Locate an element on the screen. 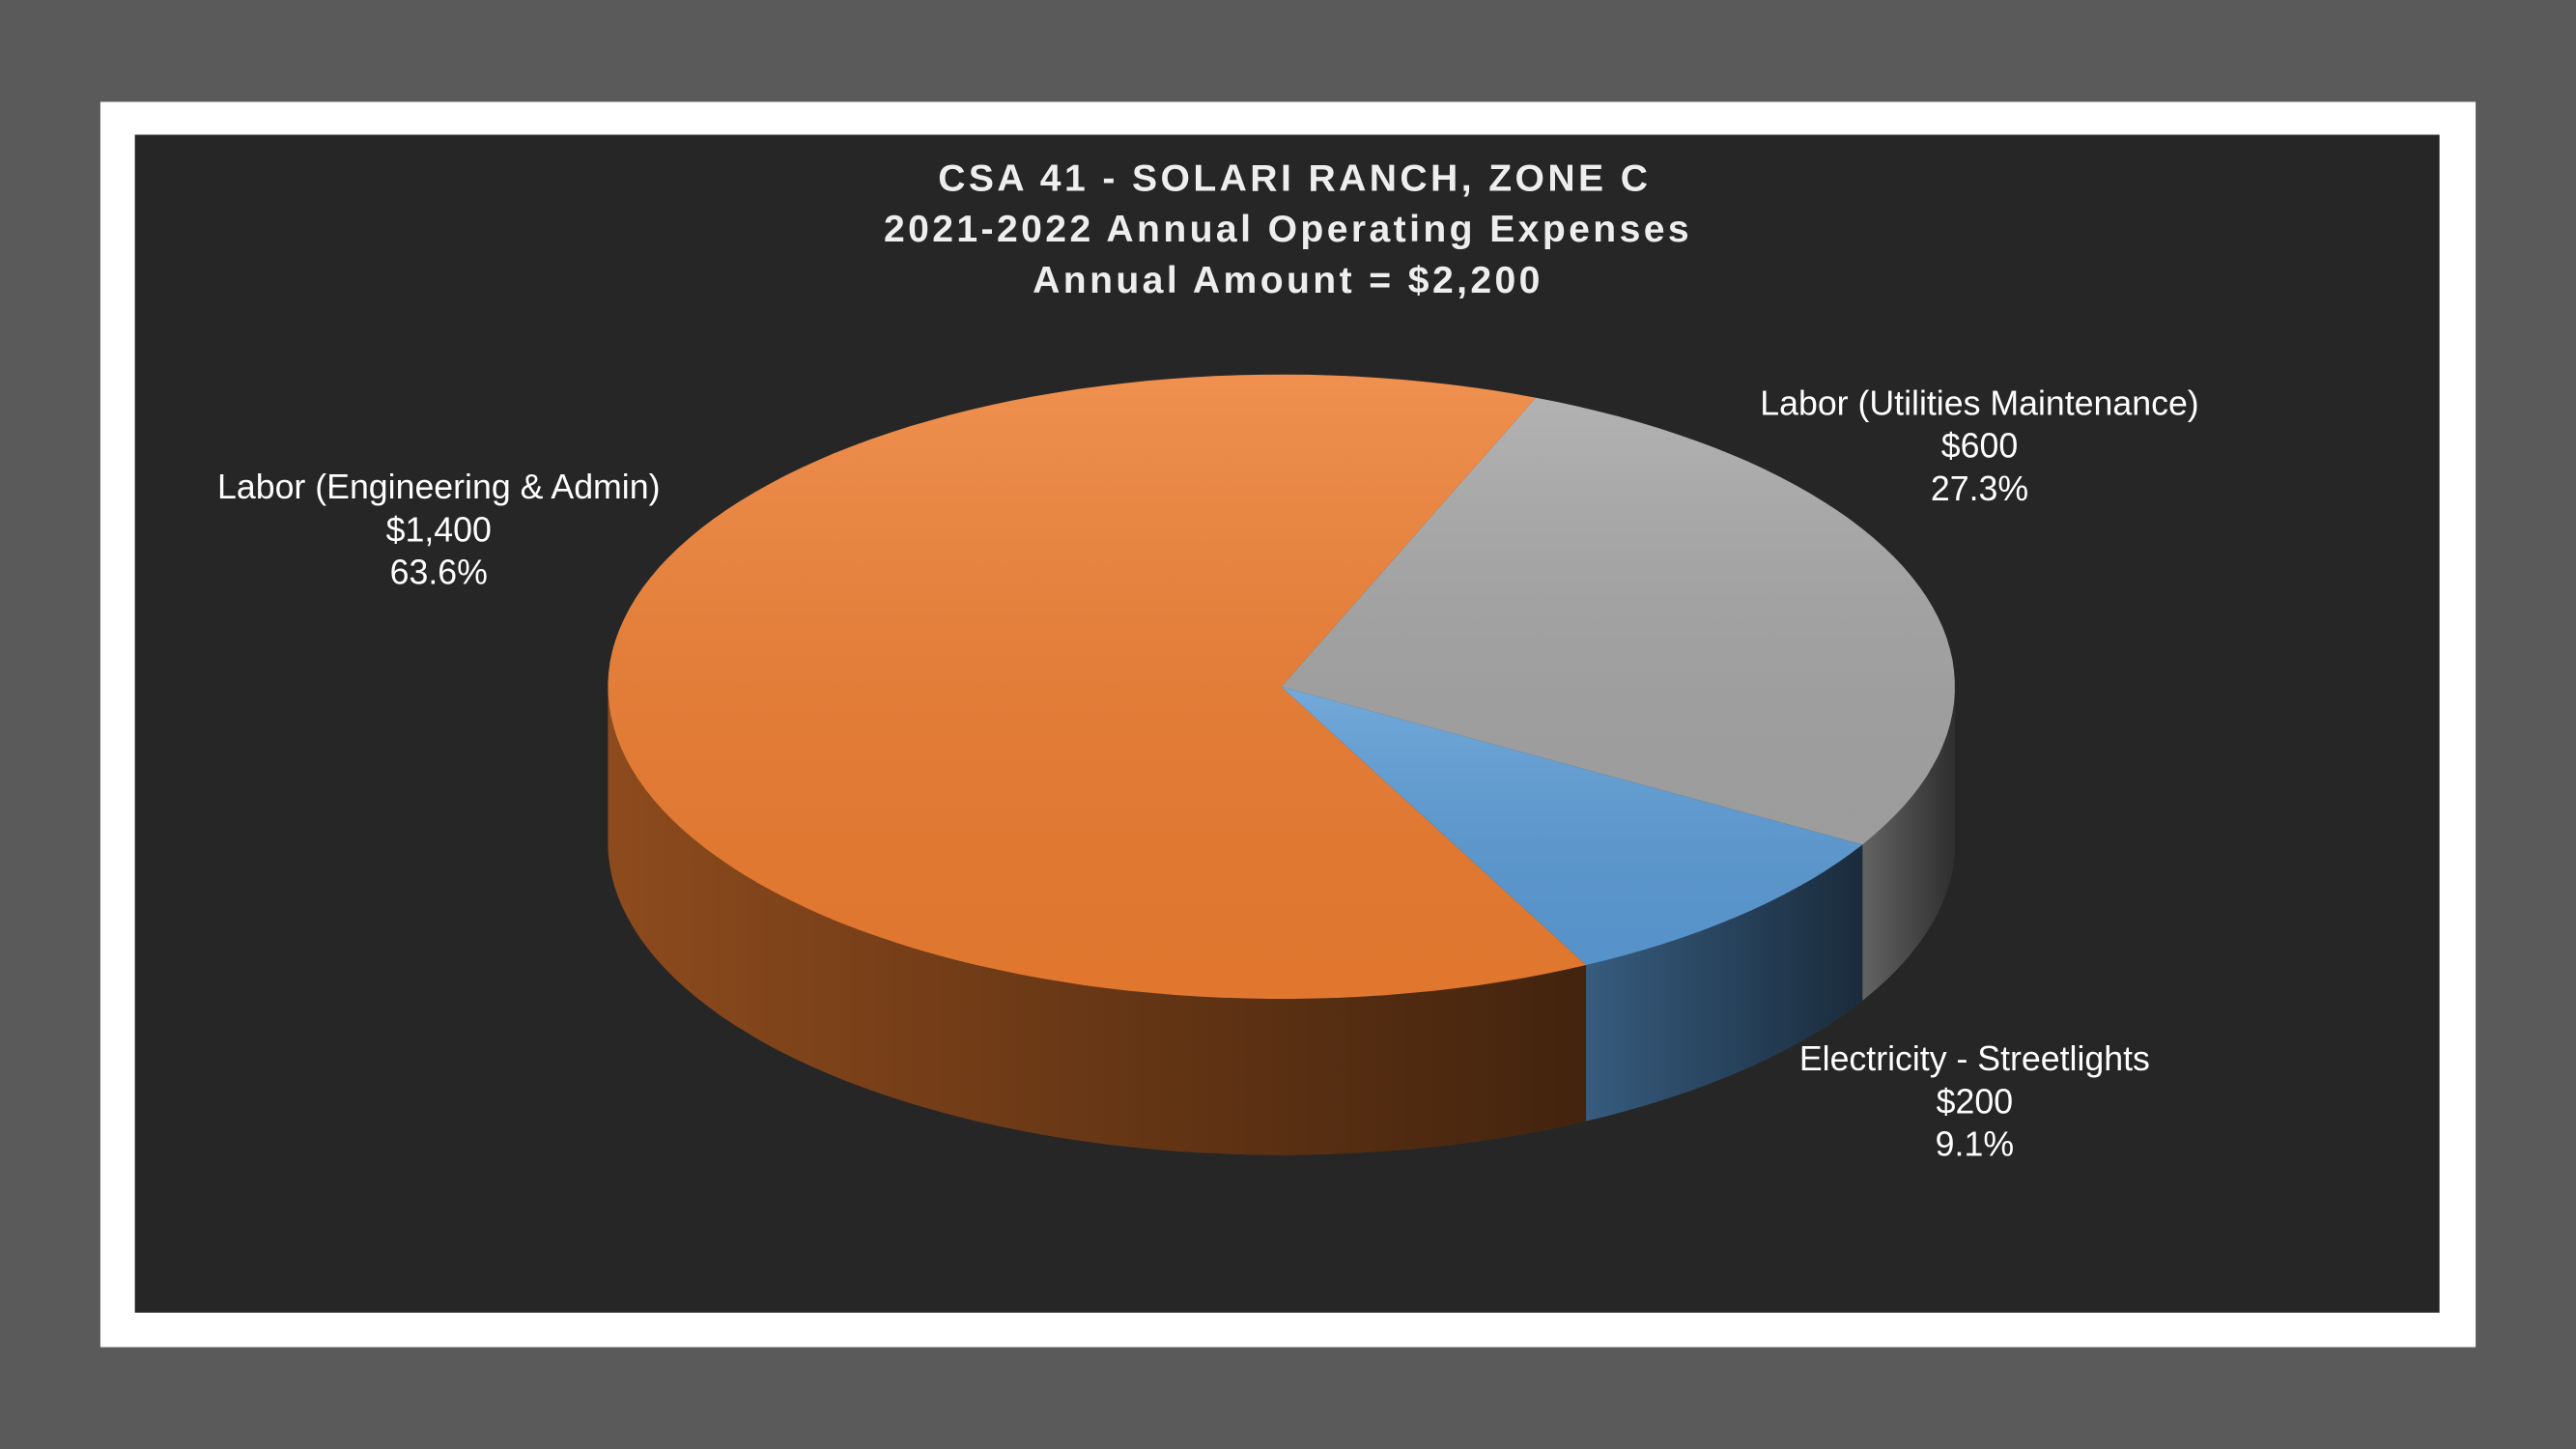 The height and width of the screenshot is (1449, 2576). chart-subtitle: 2021-2022 Annual Operating Expenses is located at coordinates (1288, 229).